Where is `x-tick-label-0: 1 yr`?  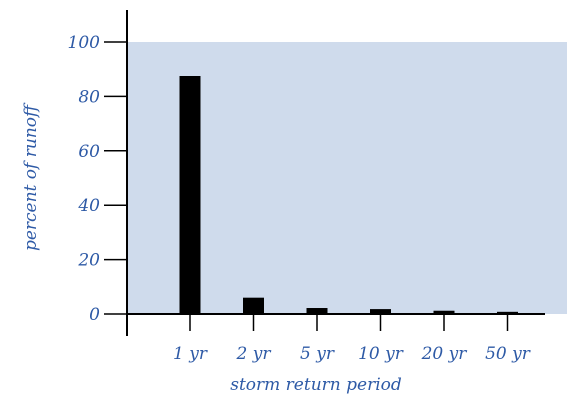
x-tick-label-0: 1 yr is located at coordinates (190, 354).